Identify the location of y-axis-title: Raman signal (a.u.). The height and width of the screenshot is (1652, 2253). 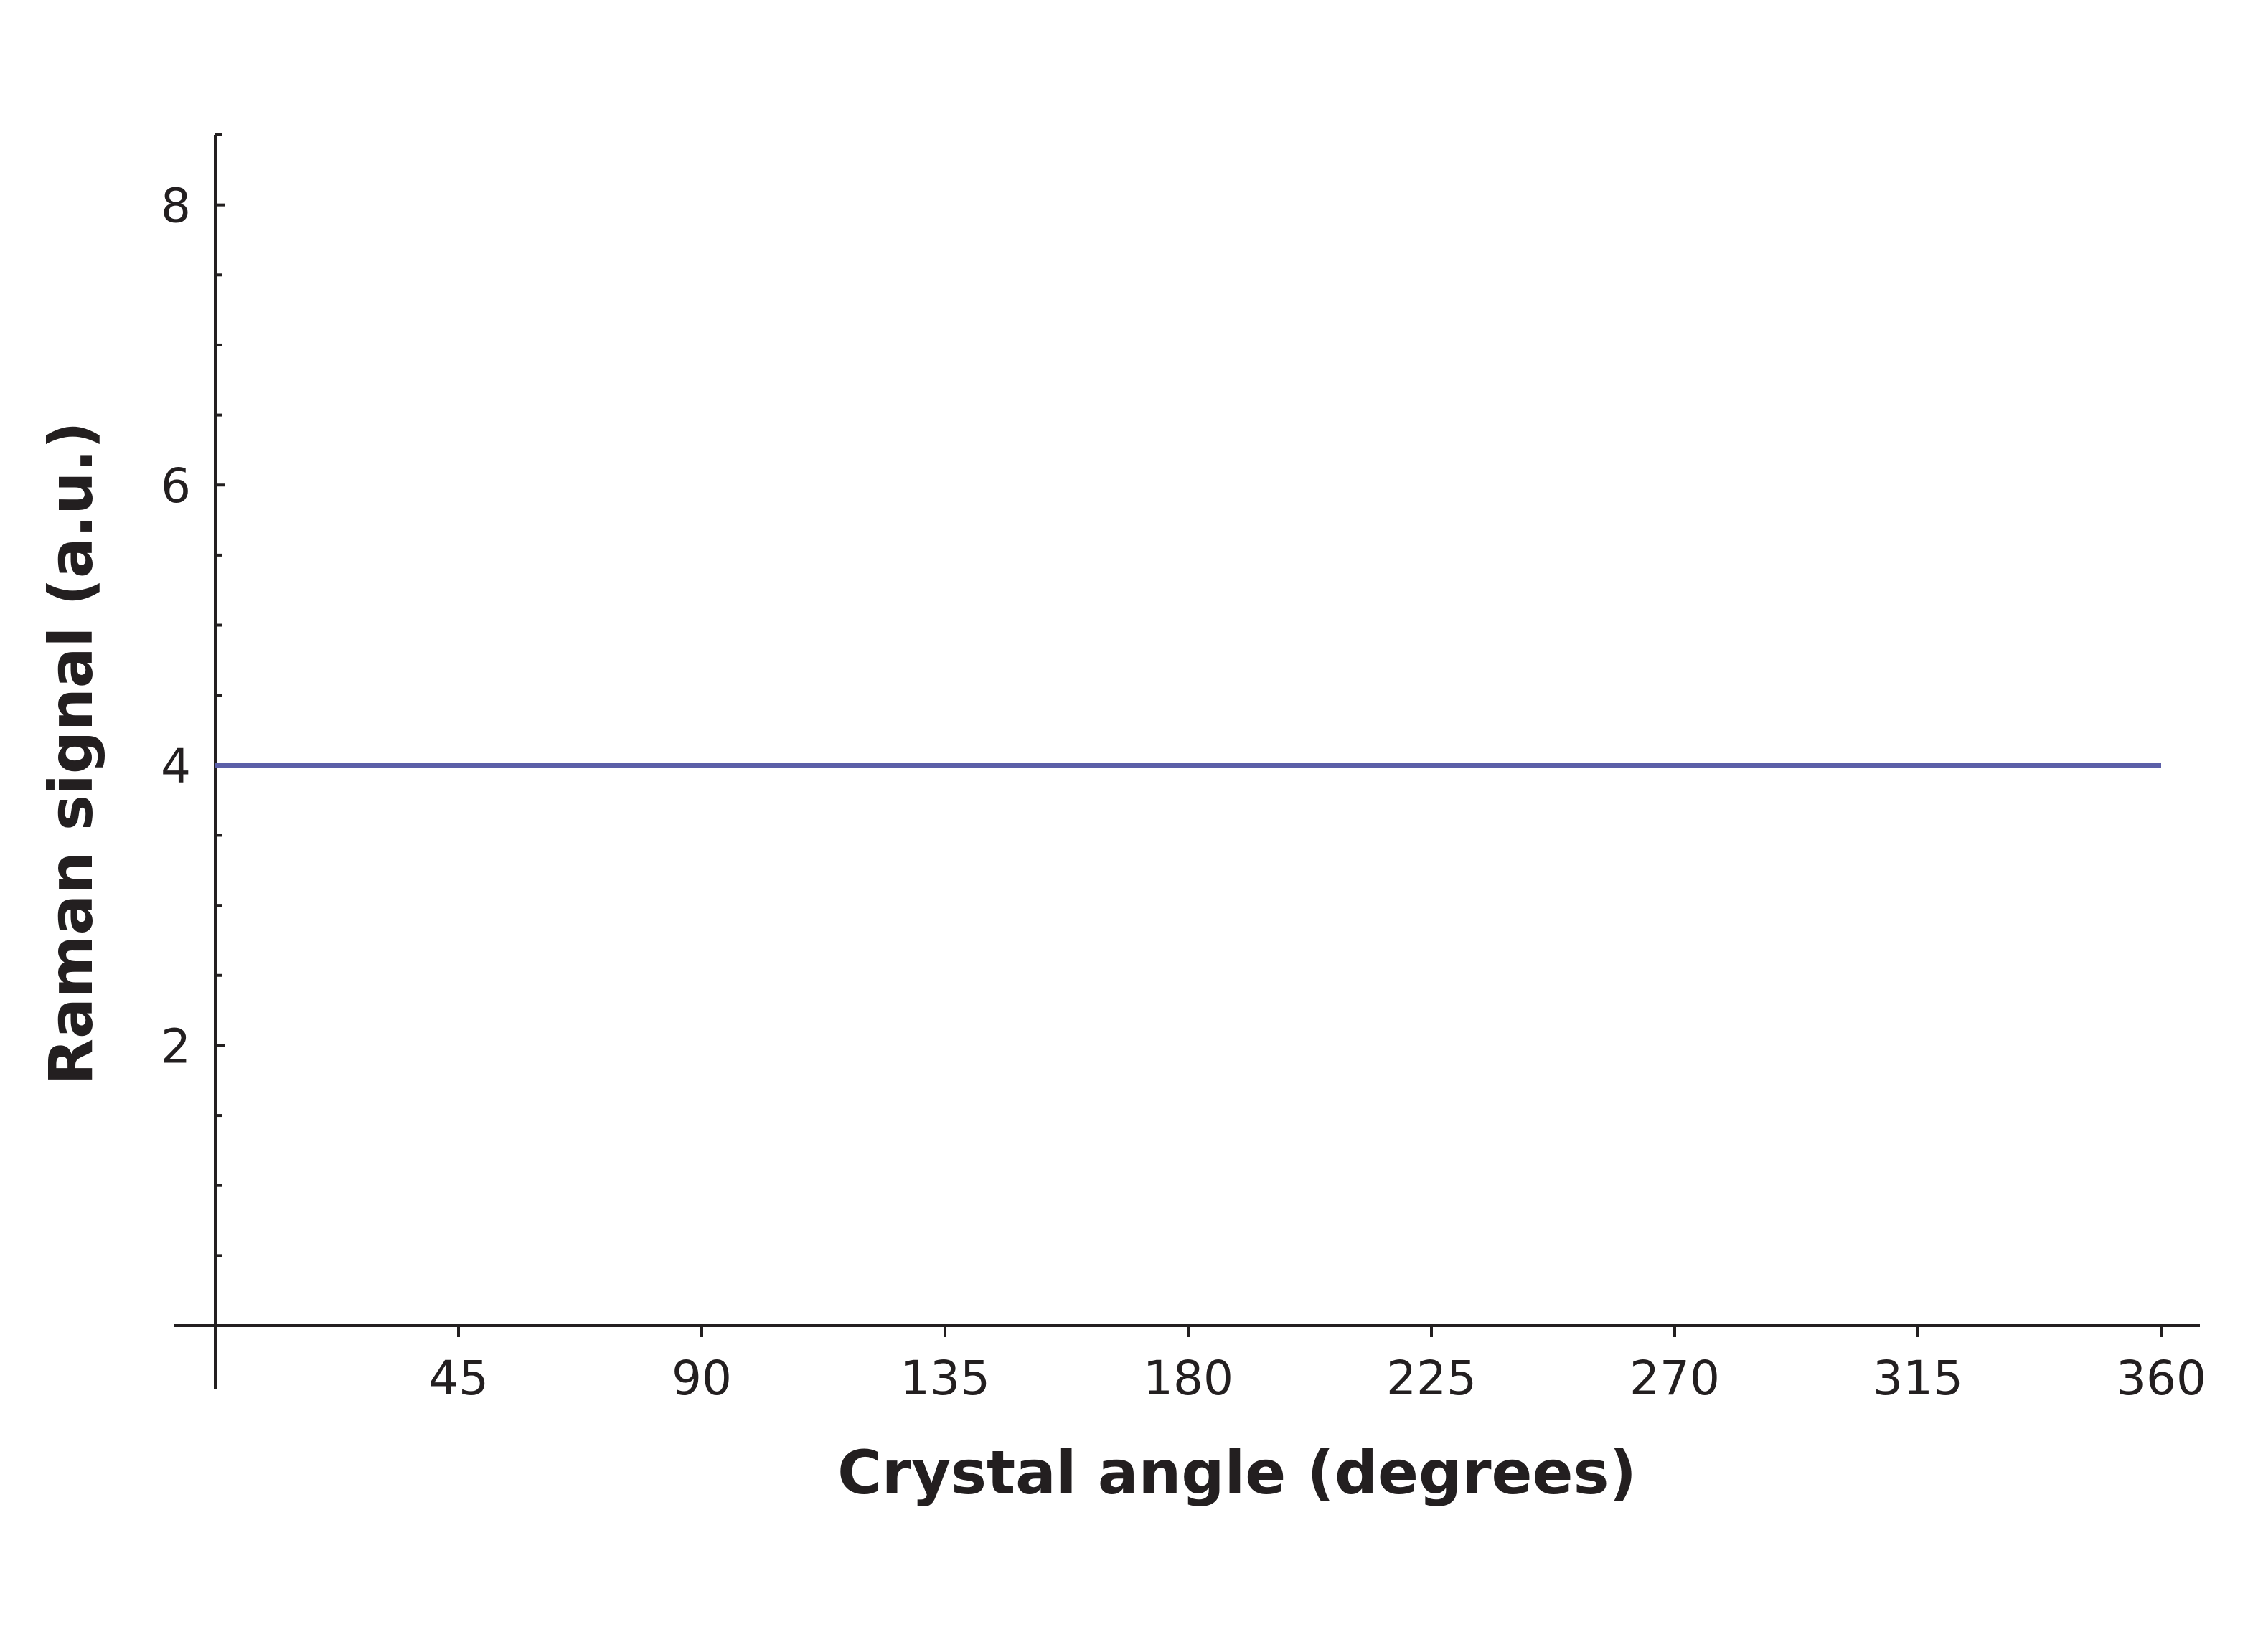
(71, 753).